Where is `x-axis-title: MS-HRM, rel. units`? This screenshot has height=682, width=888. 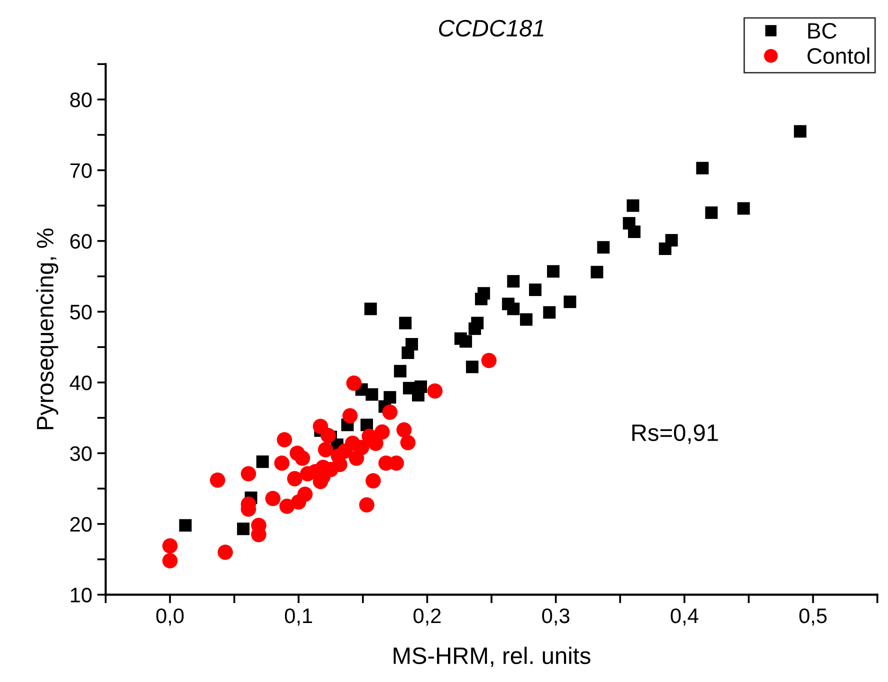 x-axis-title: MS-HRM, rel. units is located at coordinates (492, 656).